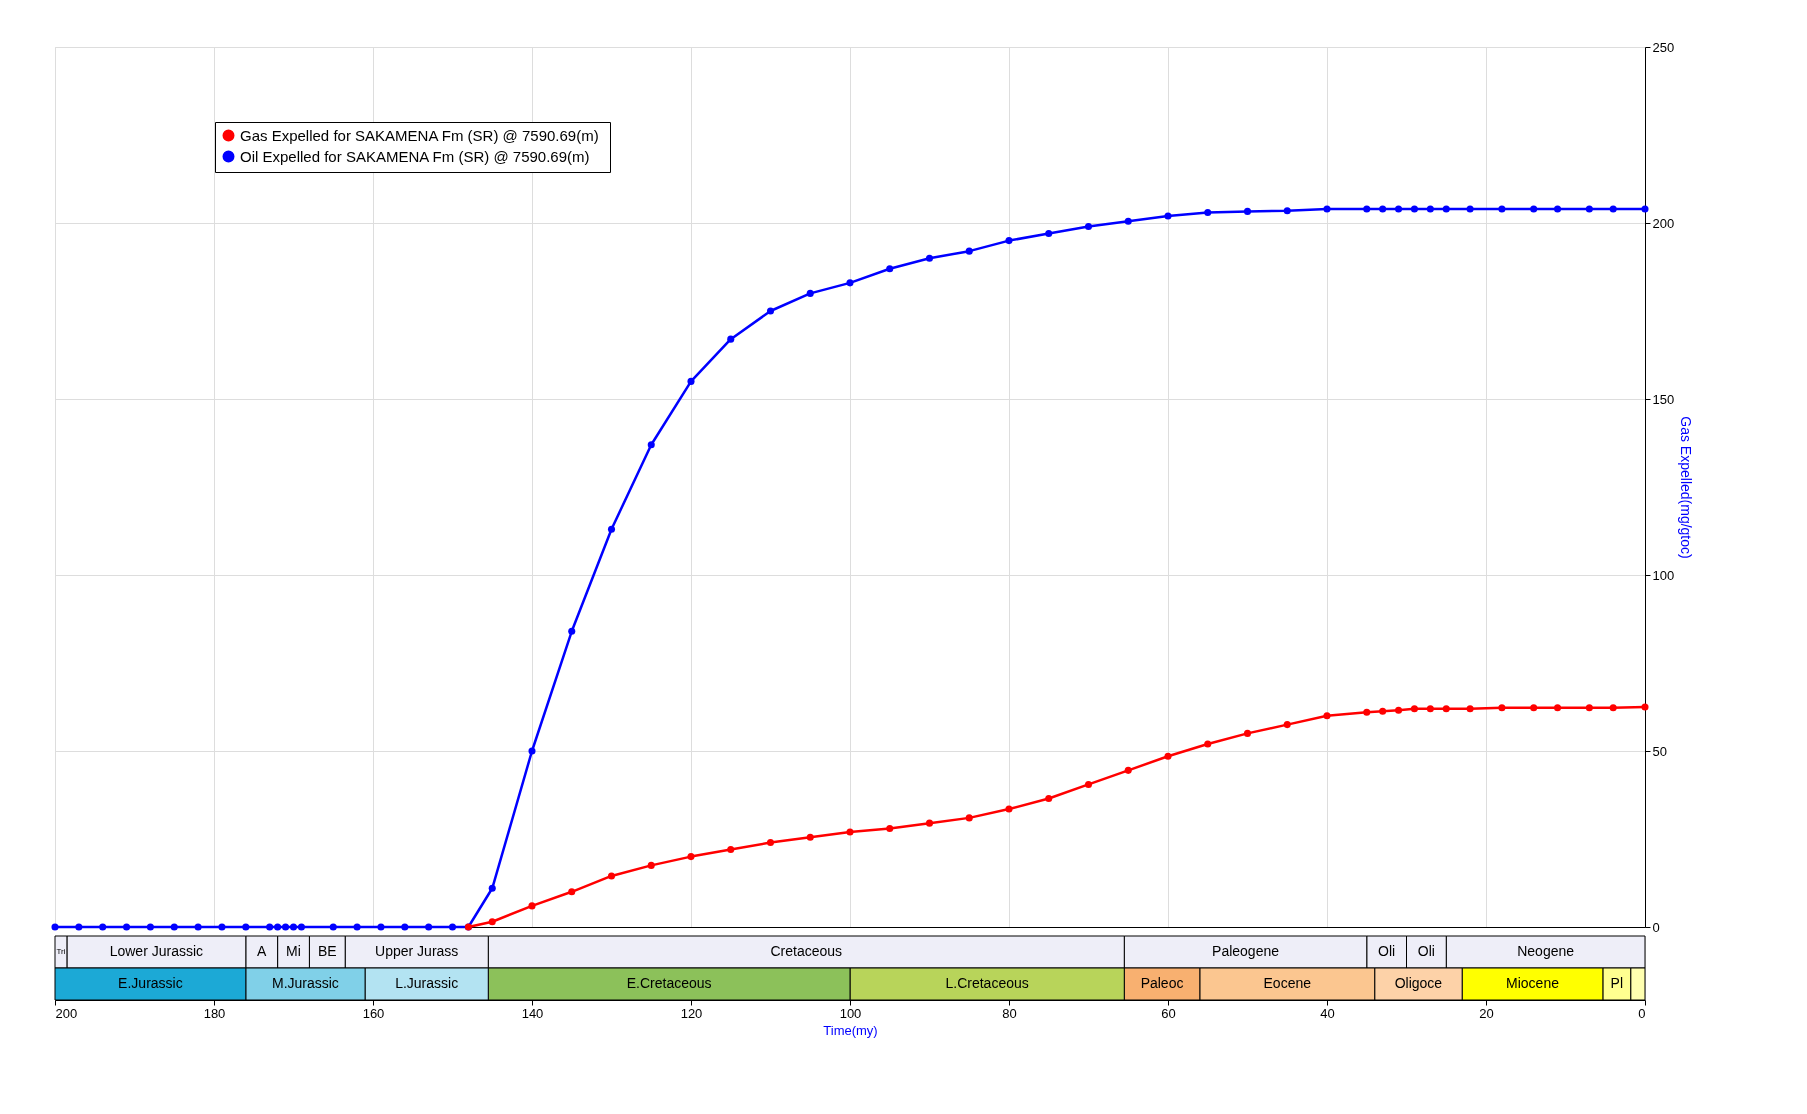 This screenshot has width=1807, height=1114. Describe the element at coordinates (850, 1030) in the screenshot. I see `x-axis-title: Time(my)` at that location.